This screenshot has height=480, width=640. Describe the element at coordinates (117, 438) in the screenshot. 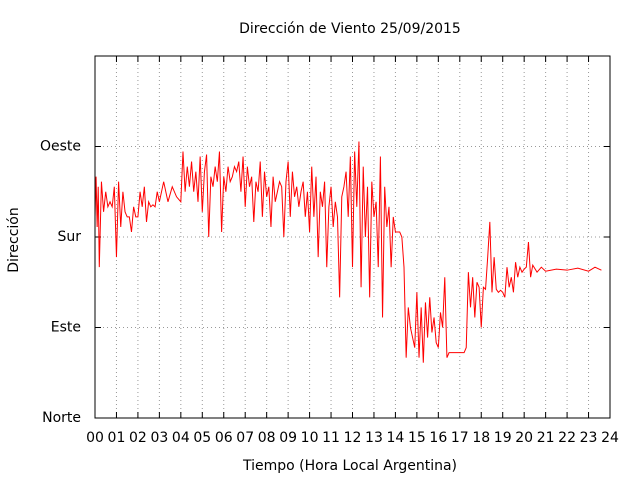

I see `x-tick-label: 01` at that location.